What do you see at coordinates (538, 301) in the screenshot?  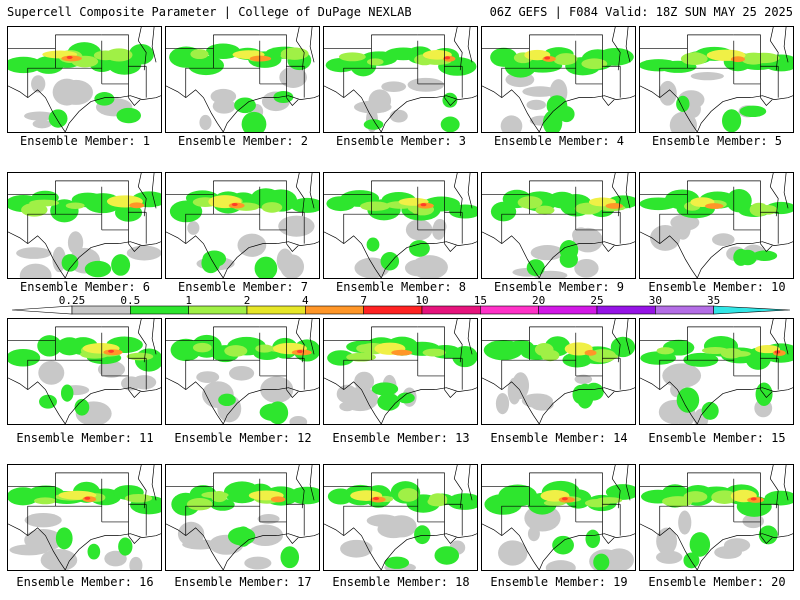 I see `colorbar-tick-label: 20` at bounding box center [538, 301].